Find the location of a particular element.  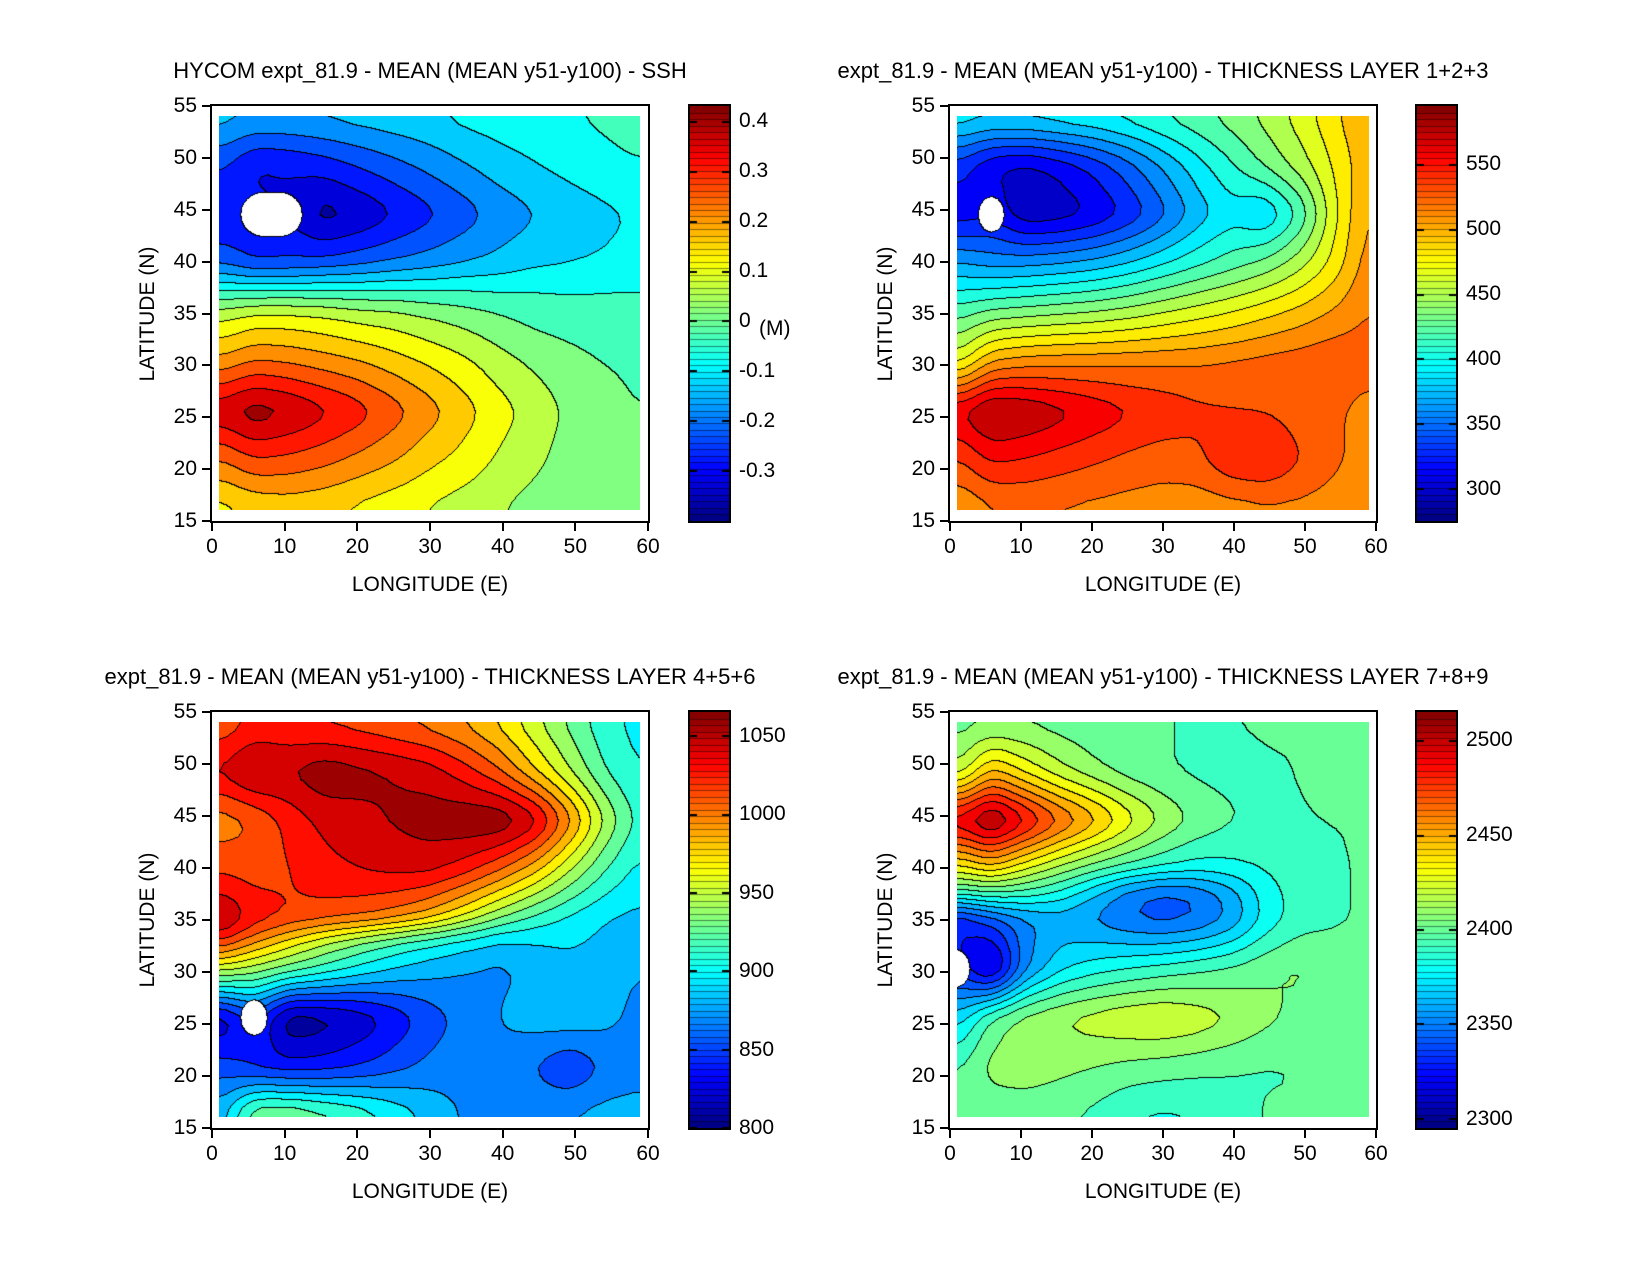

x-tick-label: 40 is located at coordinates (1234, 546).